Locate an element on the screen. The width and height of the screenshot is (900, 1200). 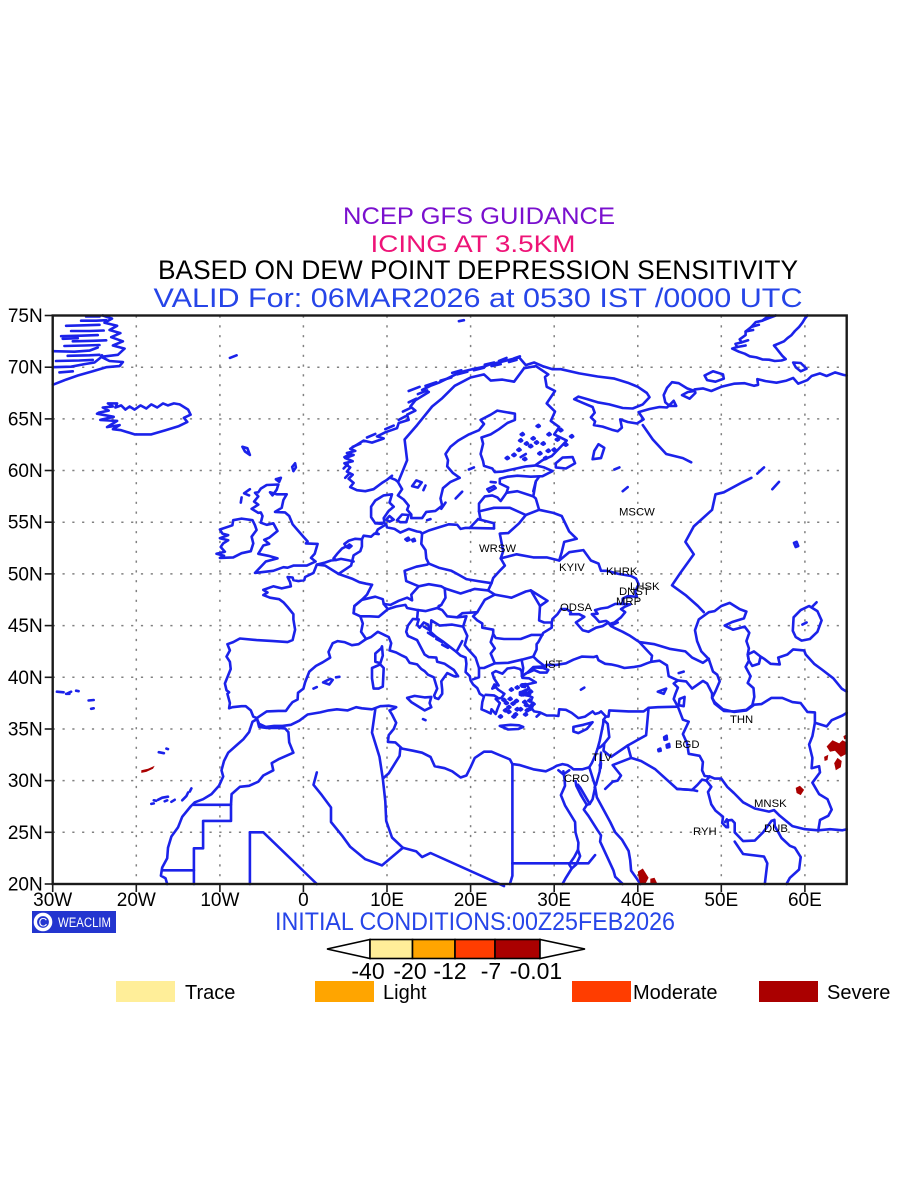
svg-text: 55N is located at coordinates (25, 523).